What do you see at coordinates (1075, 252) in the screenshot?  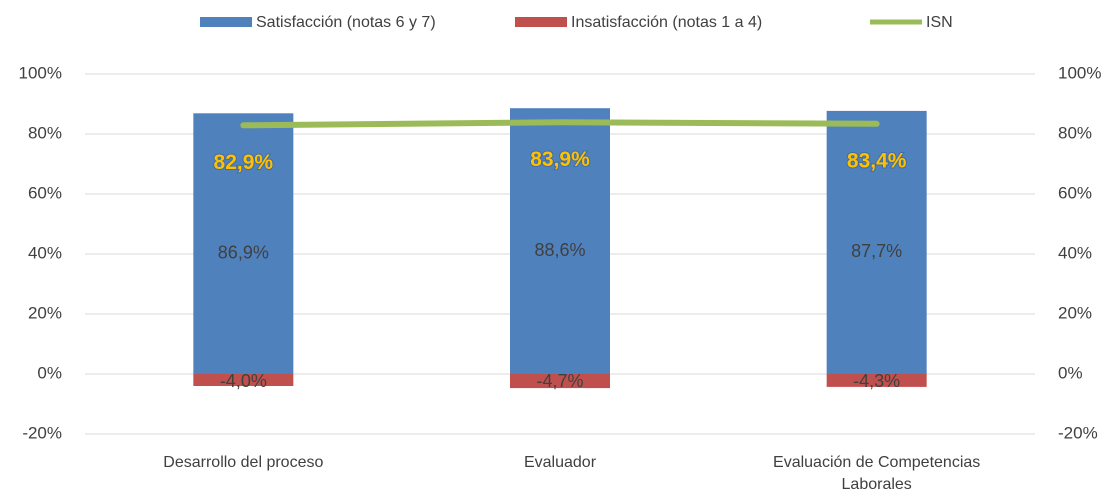 I see `y2-tick-label: 40%` at bounding box center [1075, 252].